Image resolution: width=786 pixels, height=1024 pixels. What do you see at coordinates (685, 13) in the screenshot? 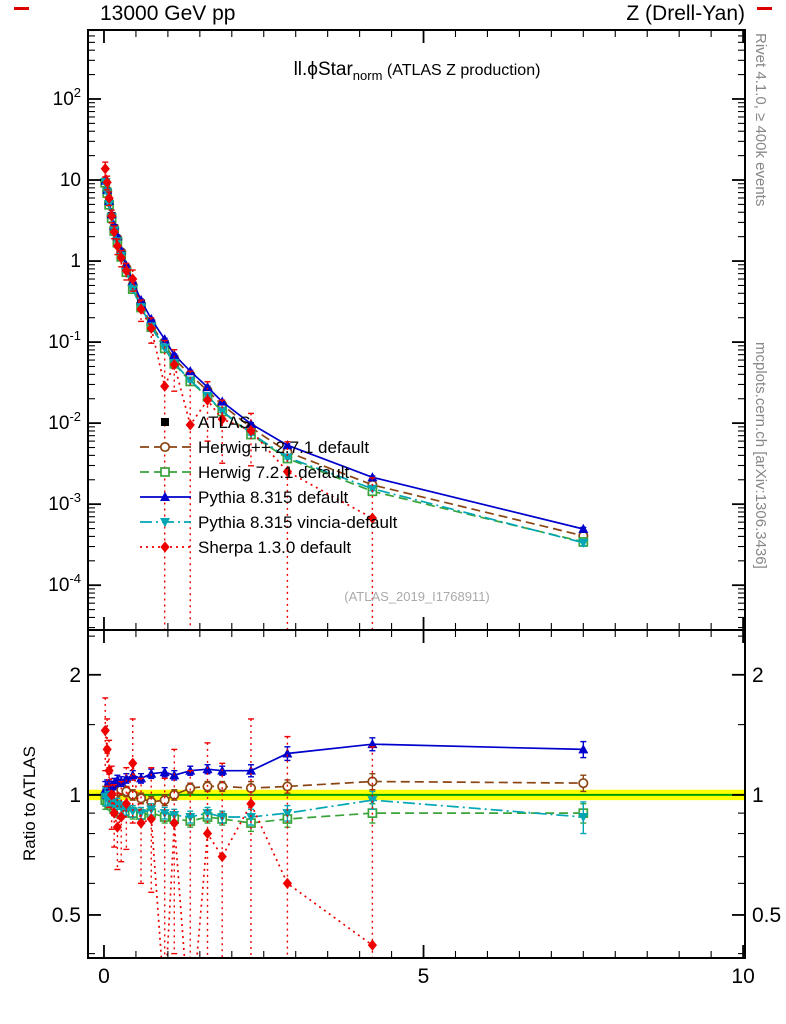
I see `process-label: Z (Drell-Yan)` at bounding box center [685, 13].